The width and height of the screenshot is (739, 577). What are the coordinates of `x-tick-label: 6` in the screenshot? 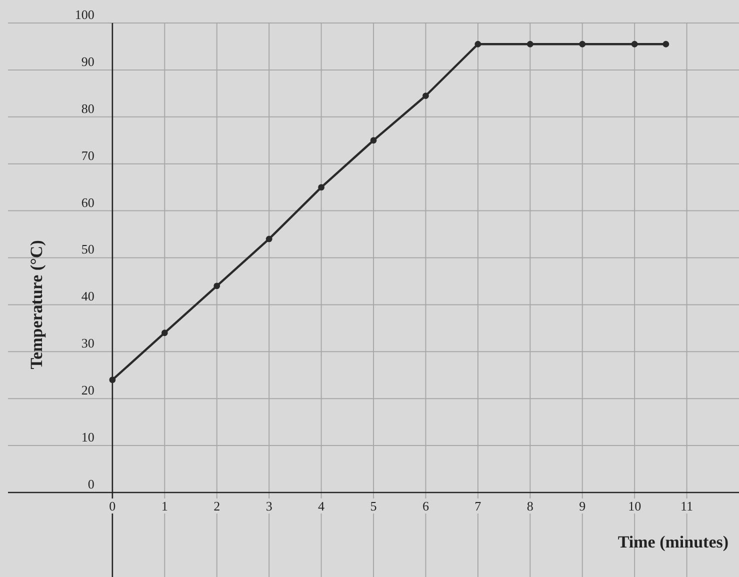 It's located at (426, 506).